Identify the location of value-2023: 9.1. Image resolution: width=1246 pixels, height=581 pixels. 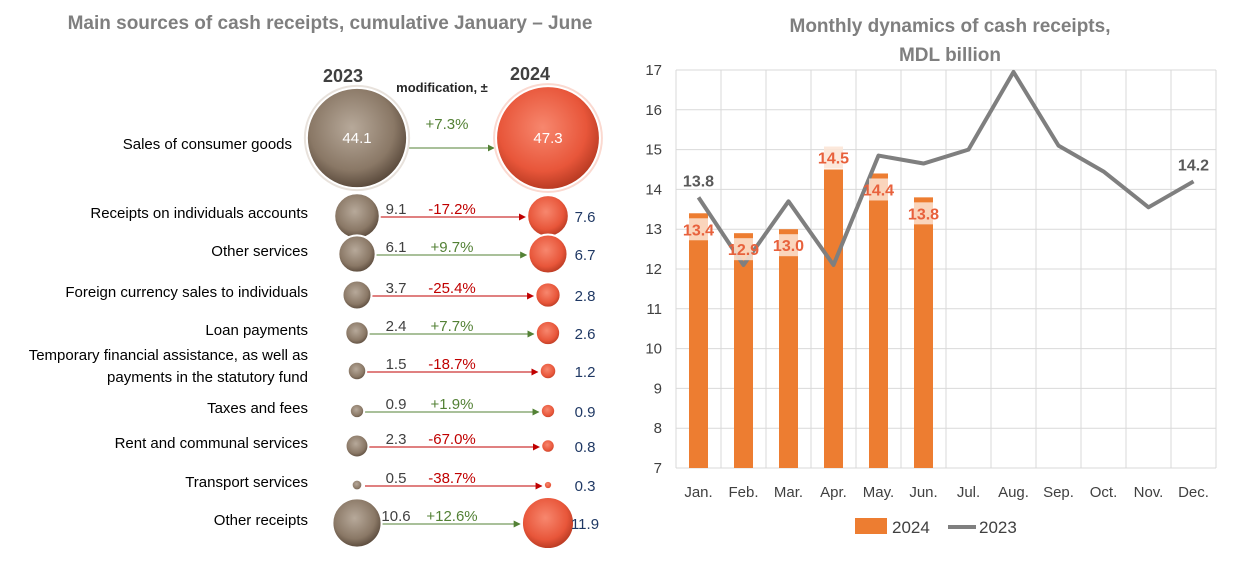
(396, 209).